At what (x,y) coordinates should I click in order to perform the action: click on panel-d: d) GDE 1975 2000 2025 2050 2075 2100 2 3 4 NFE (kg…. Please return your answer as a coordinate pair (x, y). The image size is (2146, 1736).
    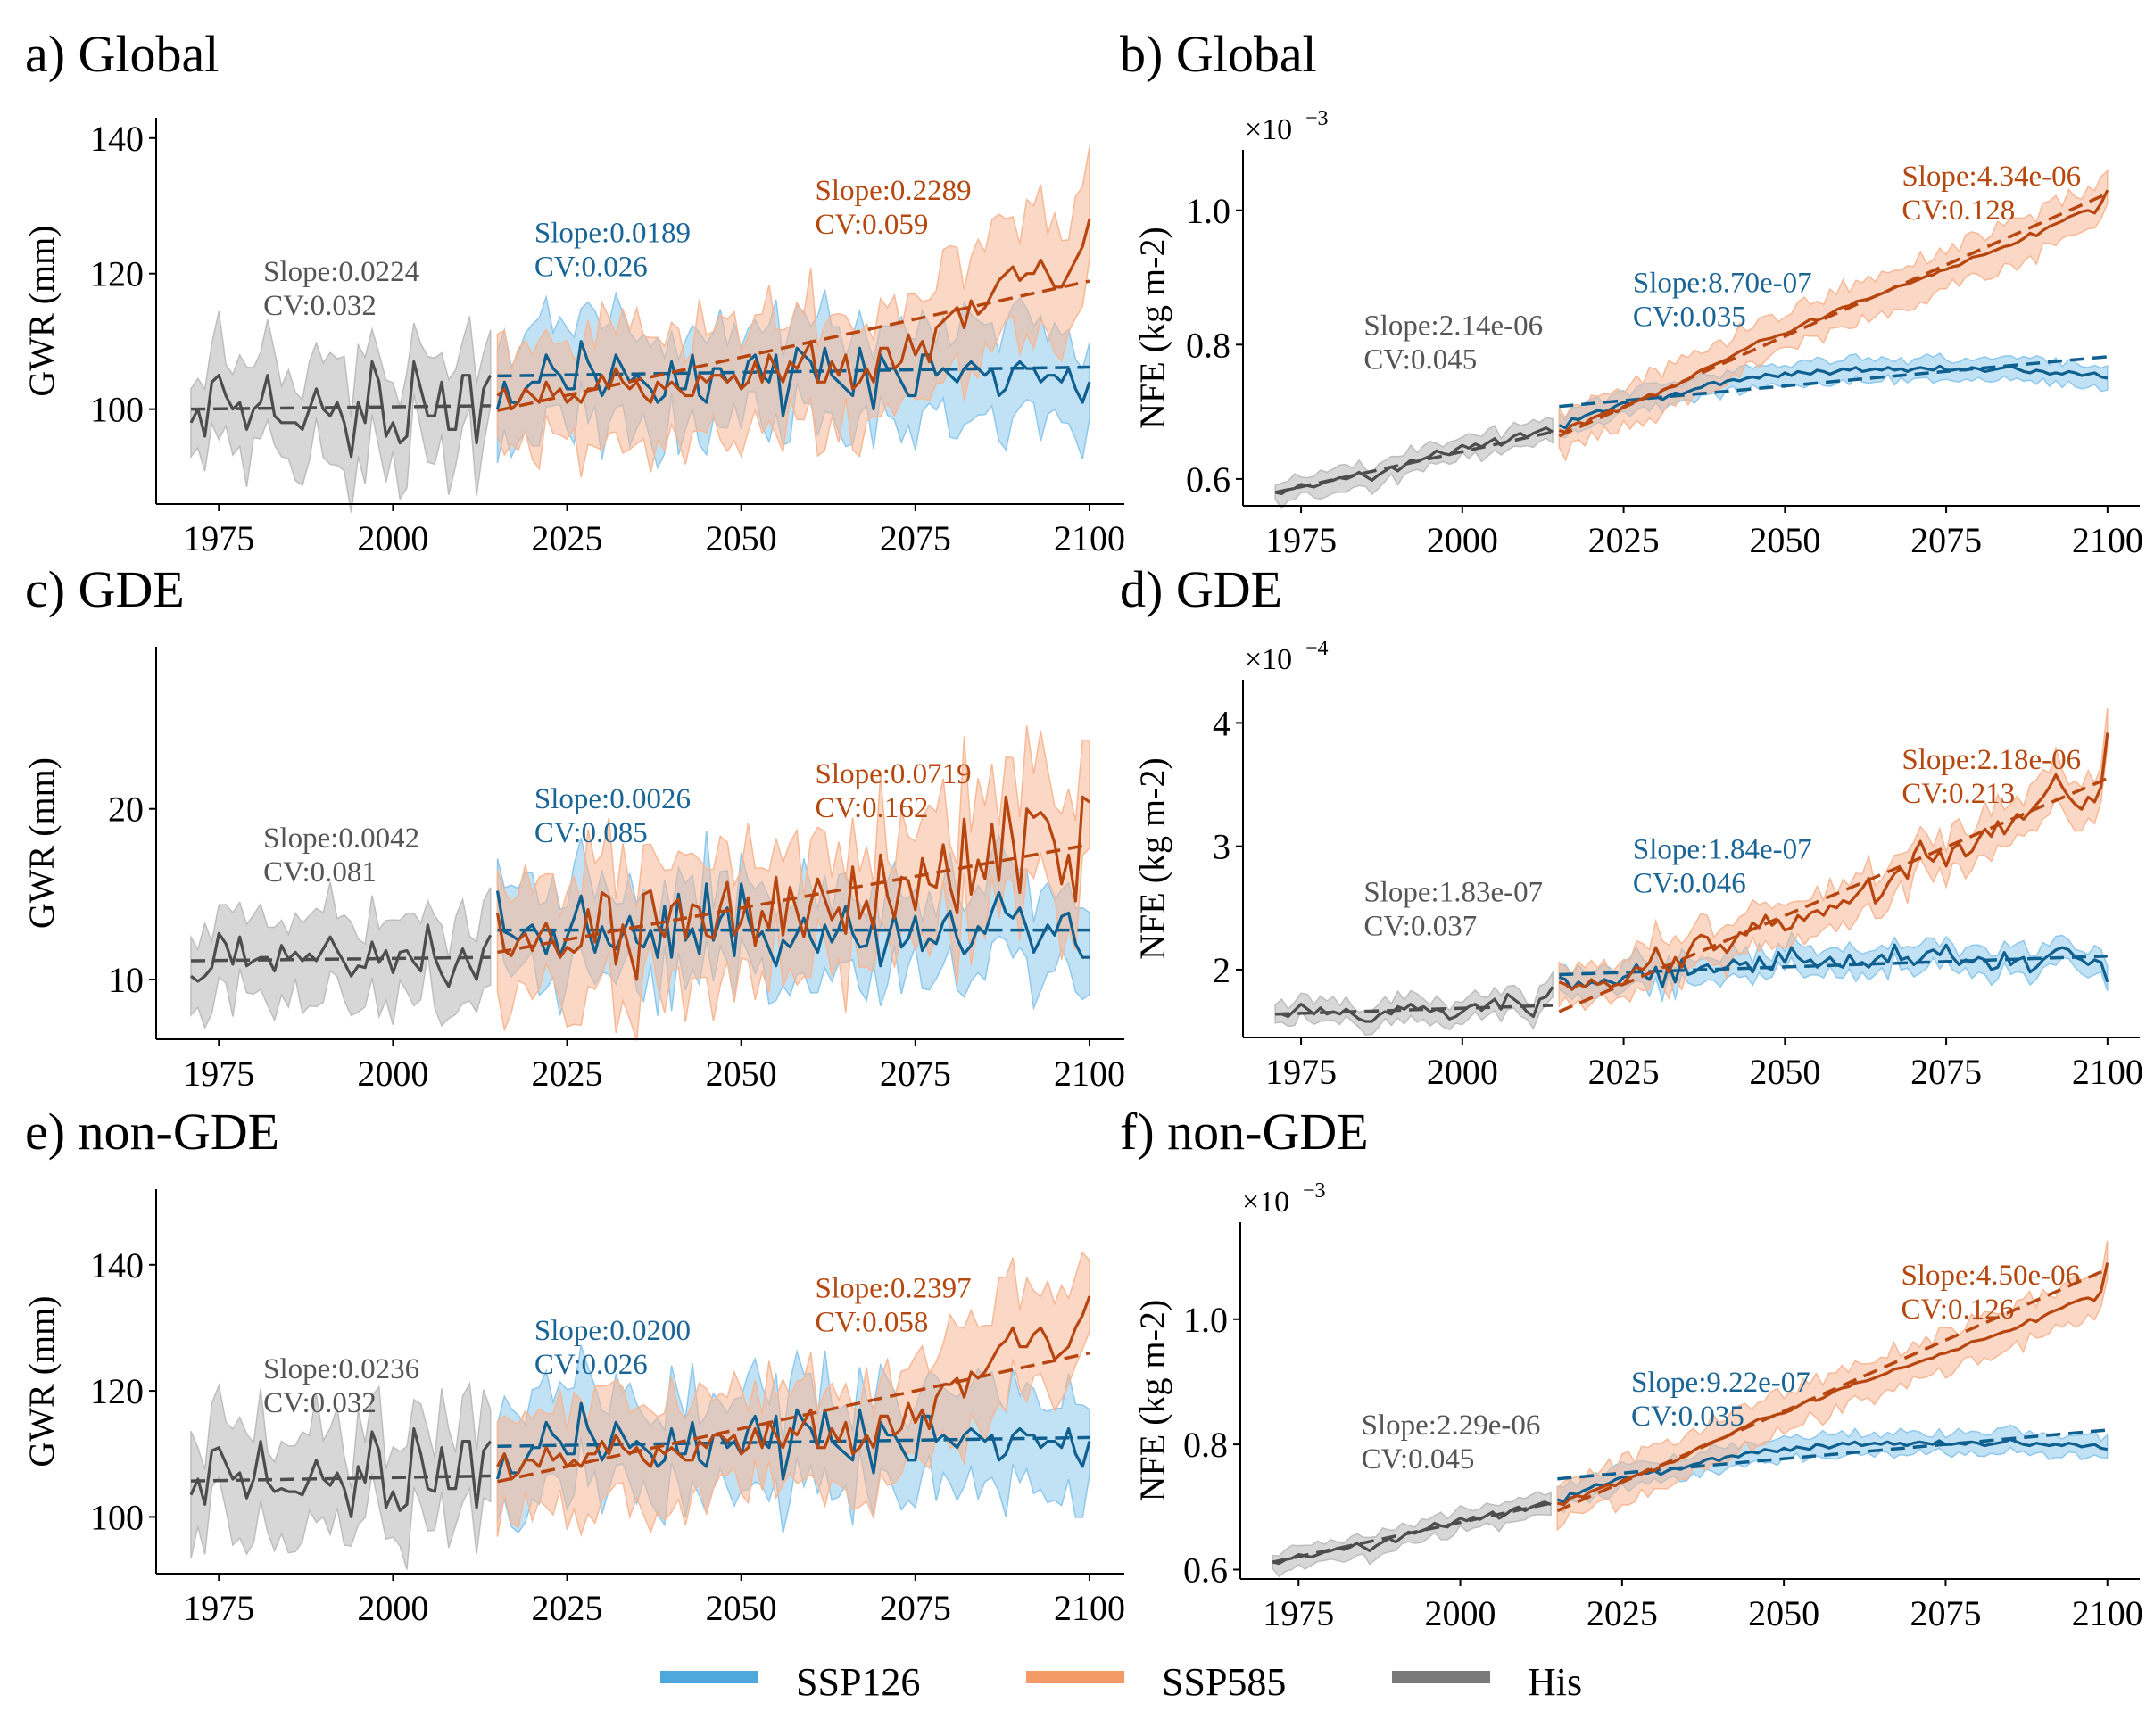
    Looking at the image, I should click on (1631, 826).